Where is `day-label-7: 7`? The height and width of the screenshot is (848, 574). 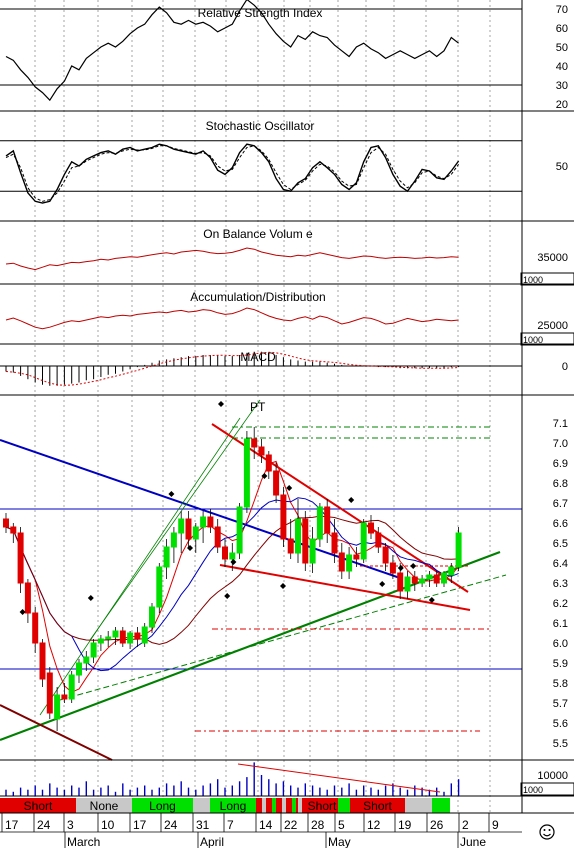 day-label-7: 7 is located at coordinates (230, 825).